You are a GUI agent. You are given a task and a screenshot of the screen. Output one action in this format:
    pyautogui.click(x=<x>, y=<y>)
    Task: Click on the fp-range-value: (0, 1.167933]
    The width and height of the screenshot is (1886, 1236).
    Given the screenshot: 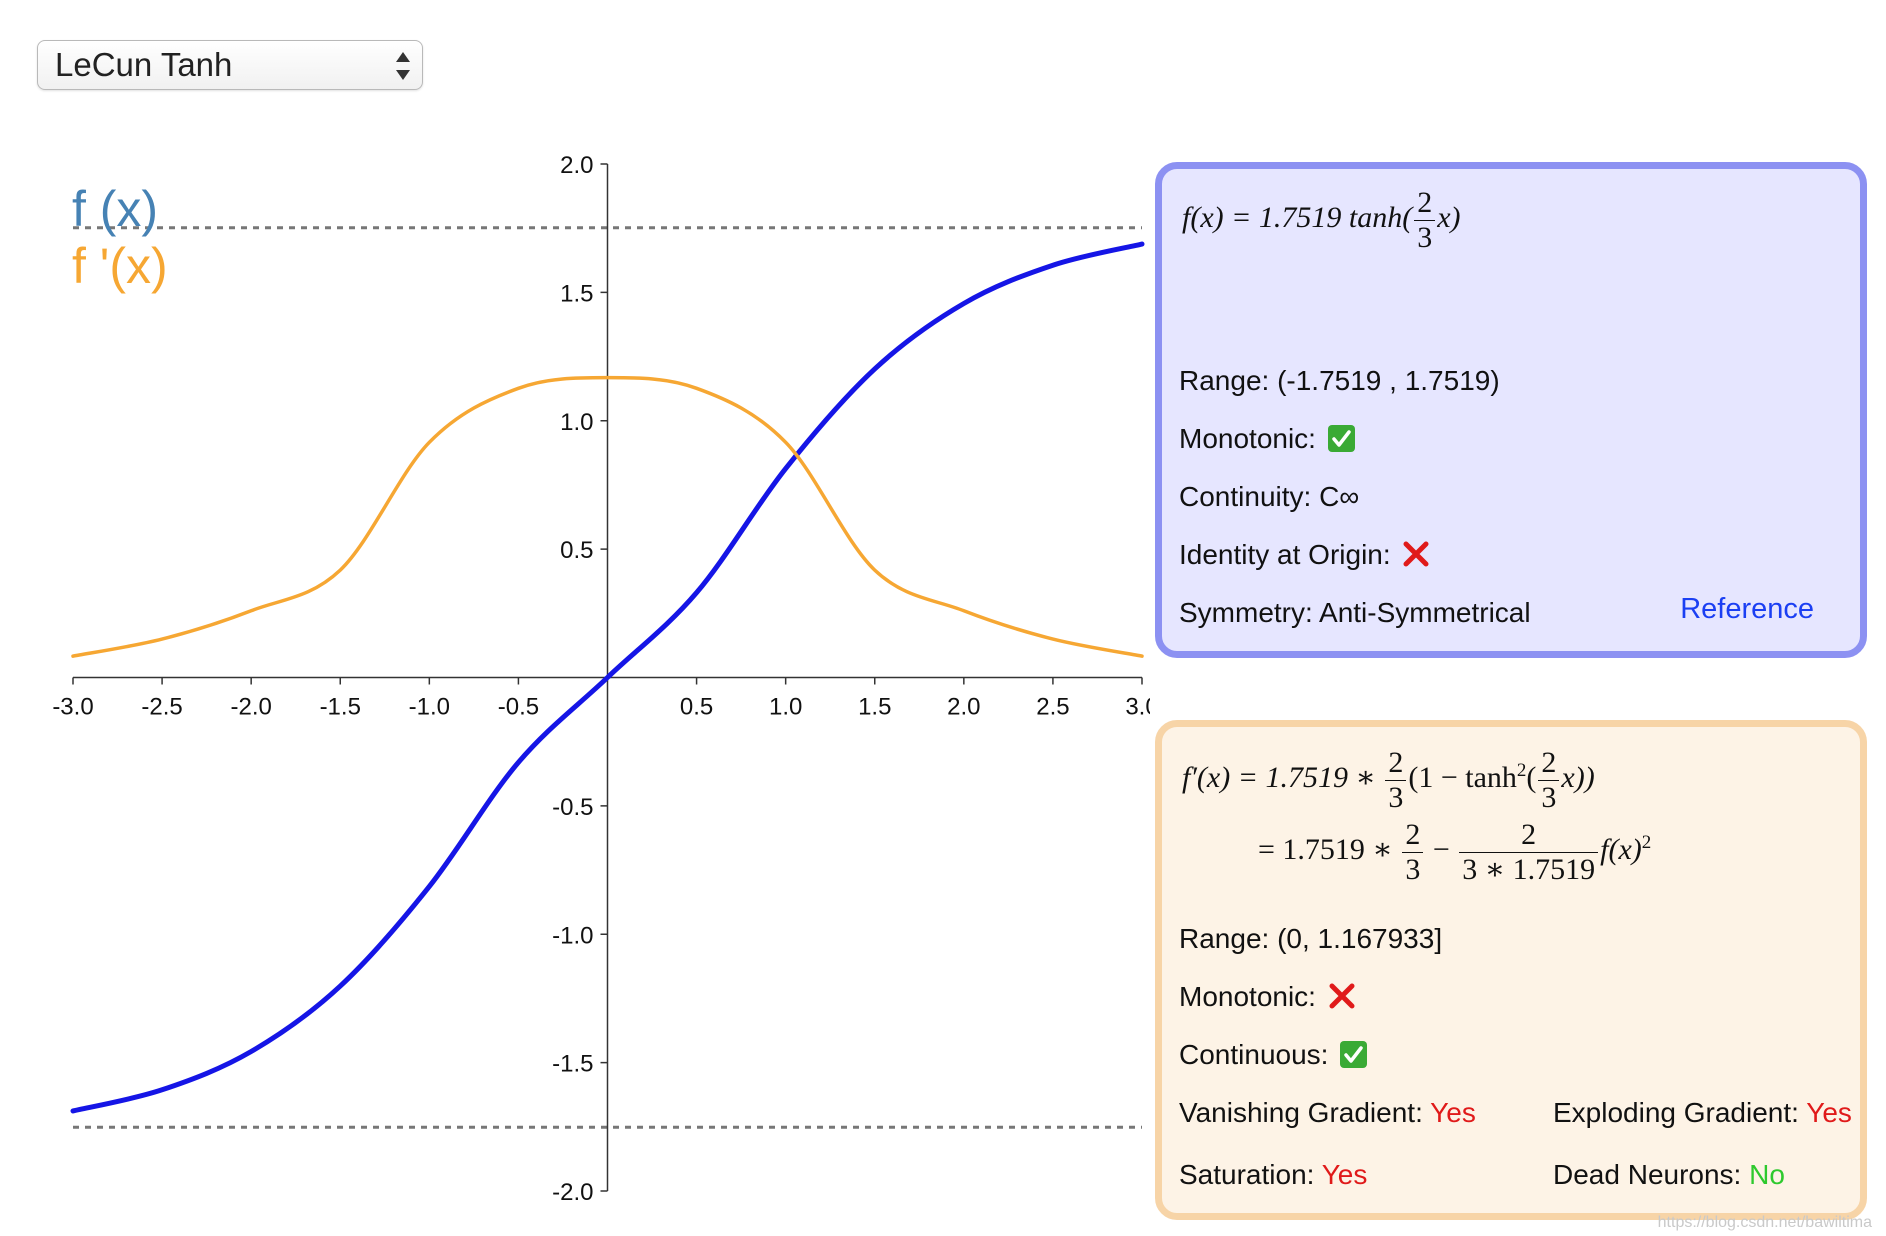 What is the action you would take?
    pyautogui.click(x=1360, y=938)
    